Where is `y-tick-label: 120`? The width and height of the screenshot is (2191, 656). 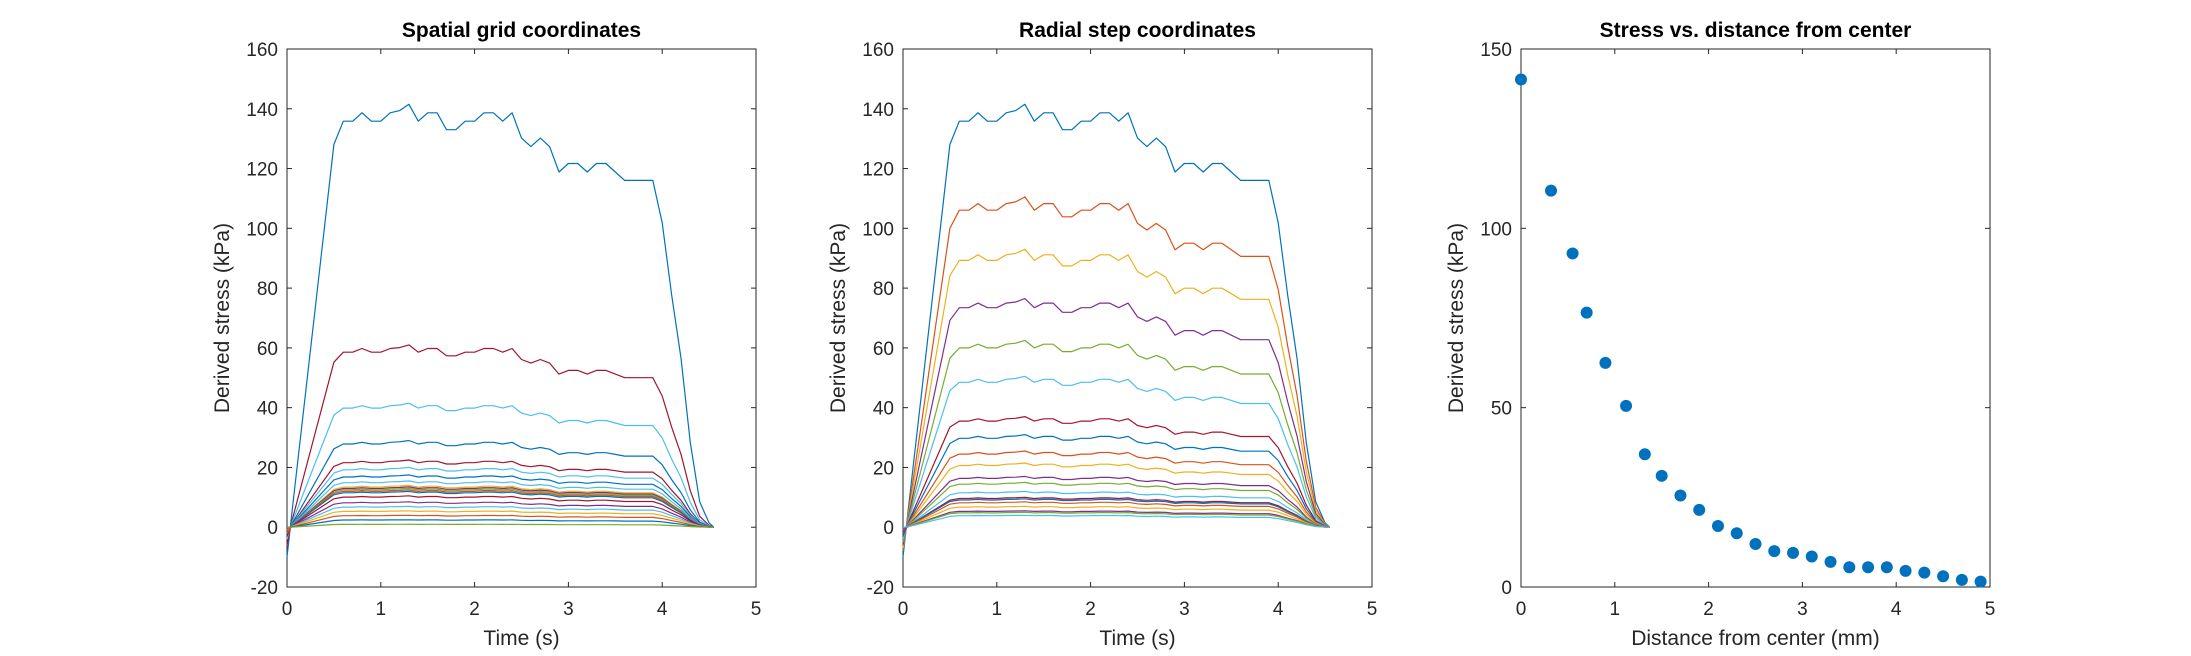 y-tick-label: 120 is located at coordinates (878, 170).